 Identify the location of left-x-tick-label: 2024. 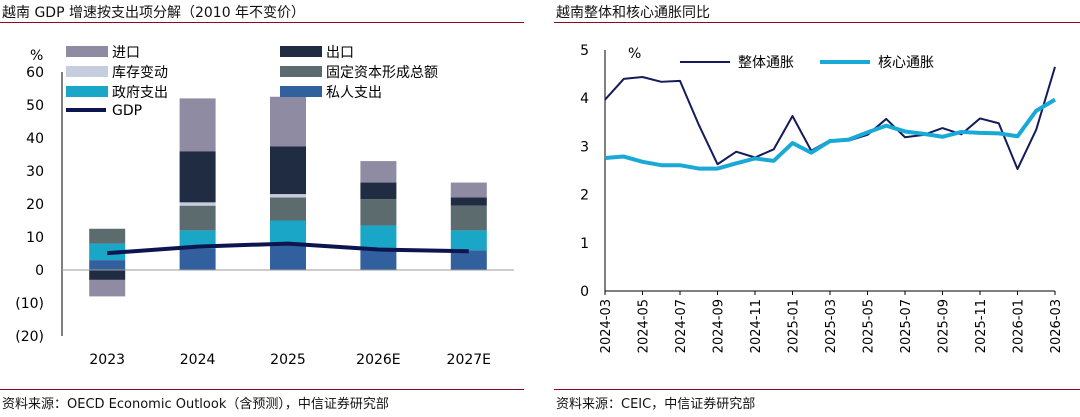
(198, 360).